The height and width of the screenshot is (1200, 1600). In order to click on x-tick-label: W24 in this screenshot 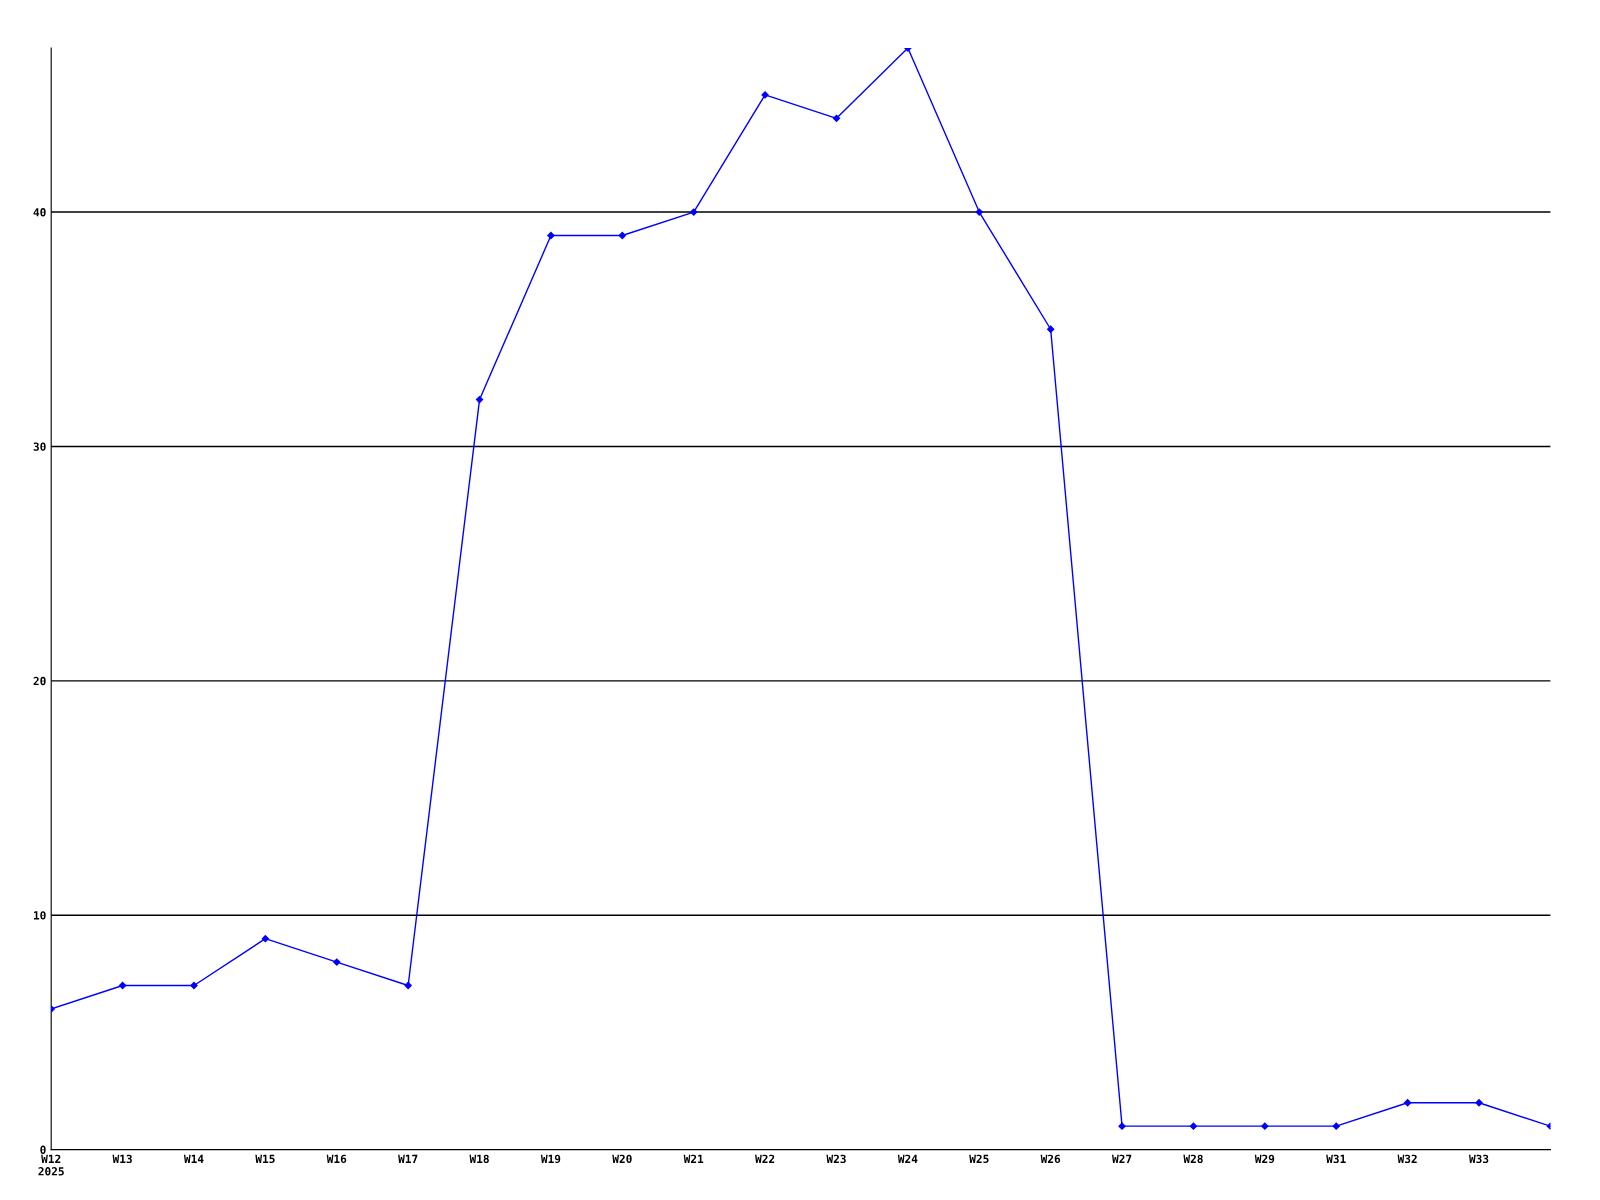, I will do `click(907, 1158)`.